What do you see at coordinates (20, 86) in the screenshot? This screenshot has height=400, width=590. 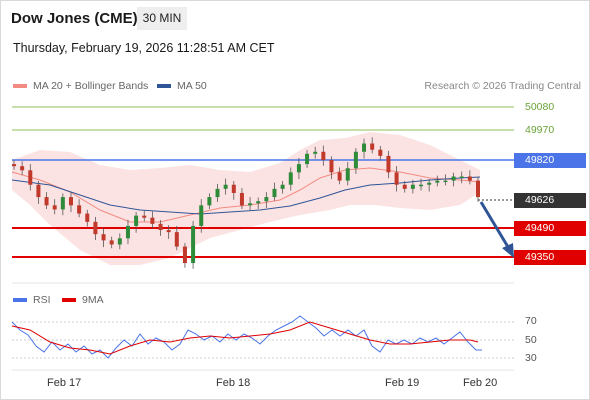 I see `ma20-swatch` at bounding box center [20, 86].